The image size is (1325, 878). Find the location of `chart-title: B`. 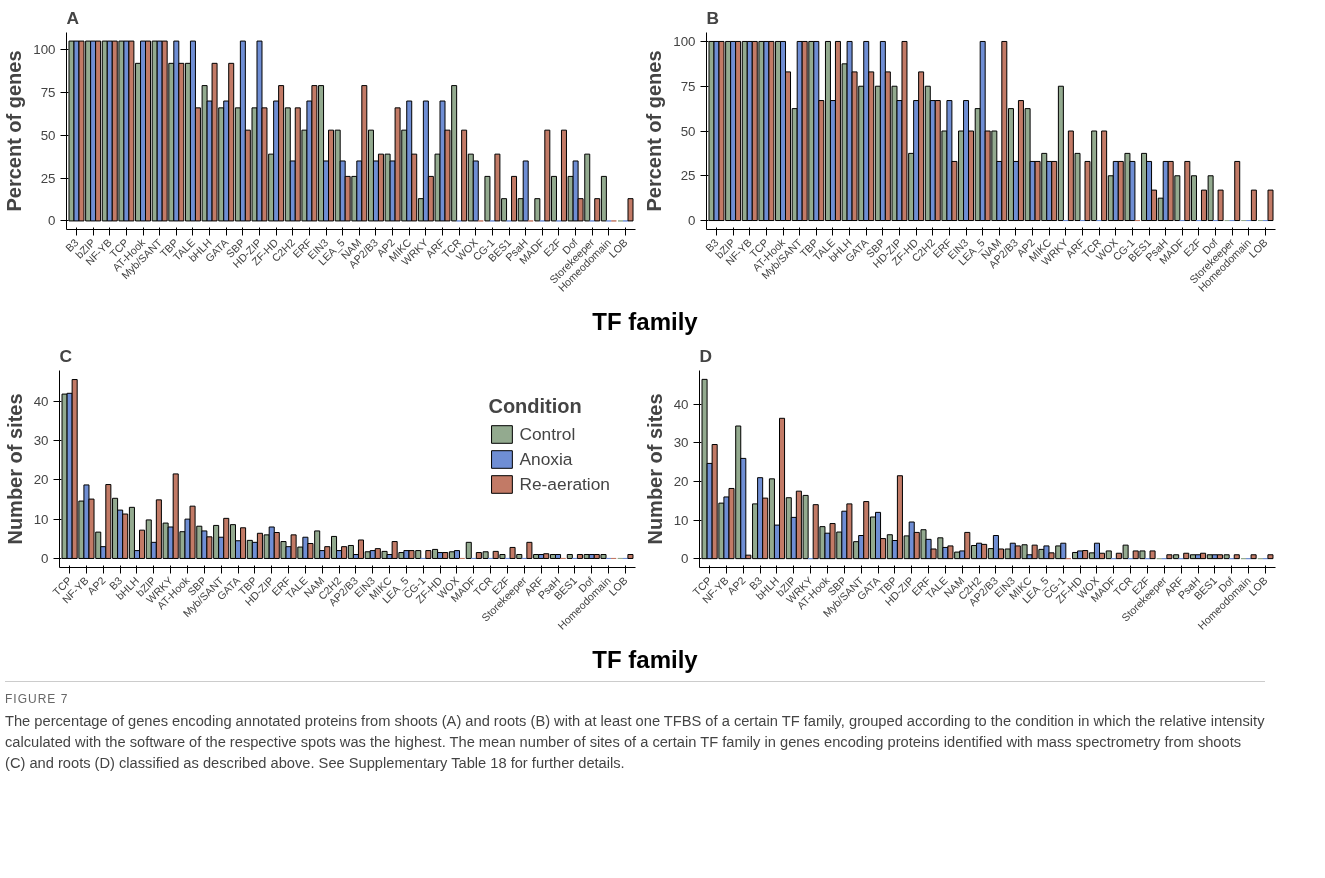

chart-title: B is located at coordinates (713, 17).